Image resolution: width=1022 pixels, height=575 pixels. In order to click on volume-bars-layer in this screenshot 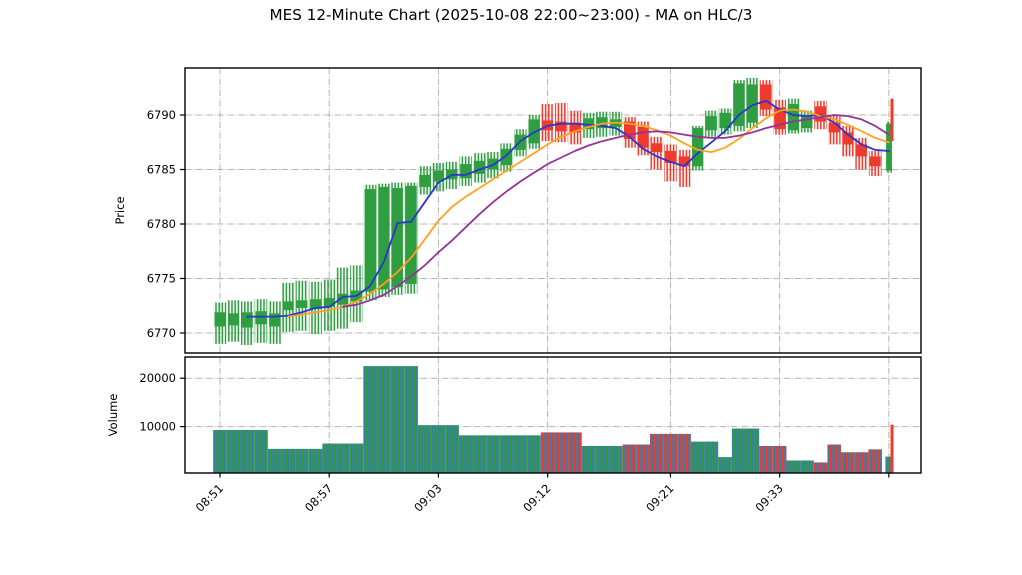, I will do `click(553, 419)`.